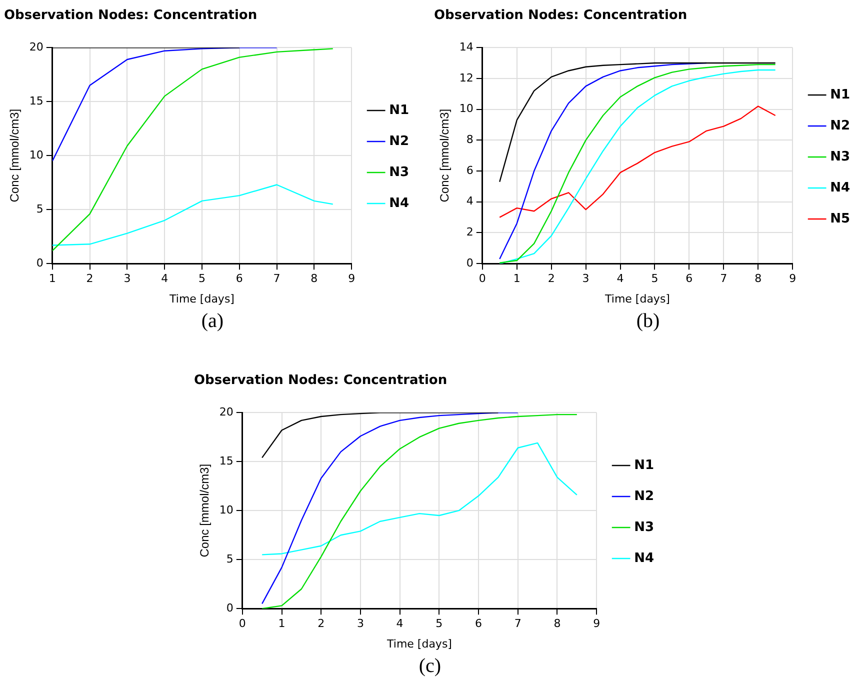 This screenshot has height=697, width=866. Describe the element at coordinates (430, 666) in the screenshot. I see `text: (c)` at that location.